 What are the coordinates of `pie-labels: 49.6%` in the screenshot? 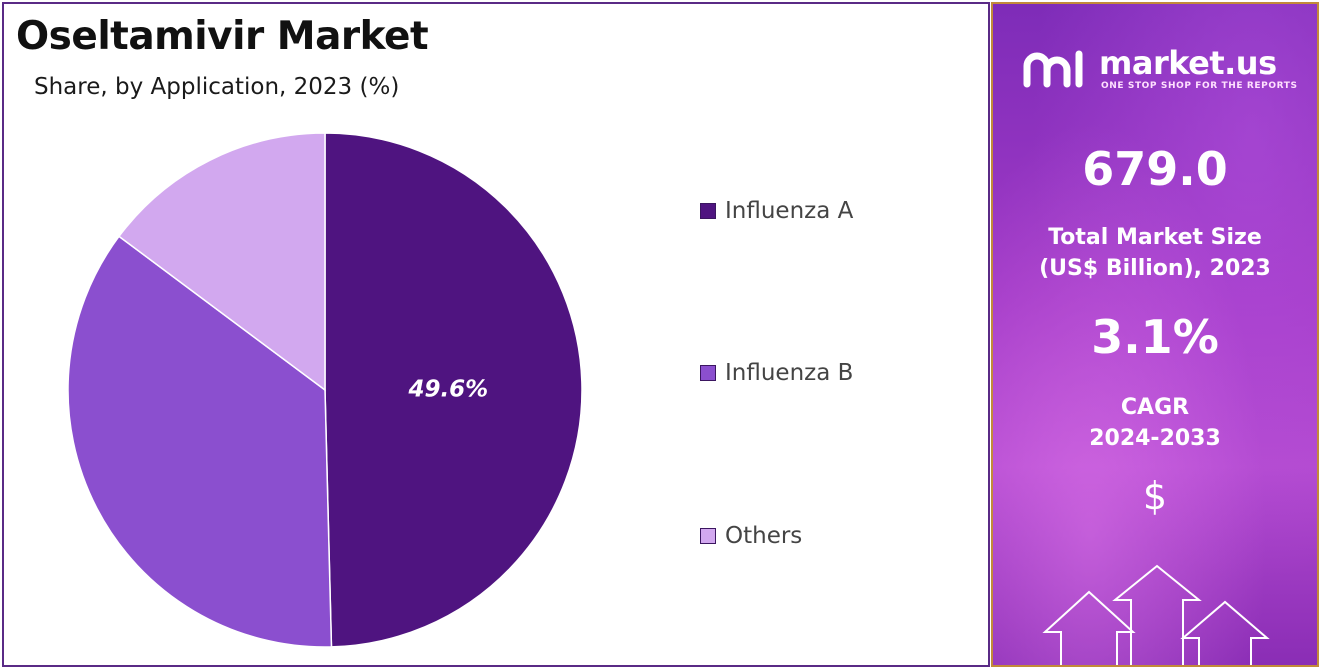 It's located at (447, 389).